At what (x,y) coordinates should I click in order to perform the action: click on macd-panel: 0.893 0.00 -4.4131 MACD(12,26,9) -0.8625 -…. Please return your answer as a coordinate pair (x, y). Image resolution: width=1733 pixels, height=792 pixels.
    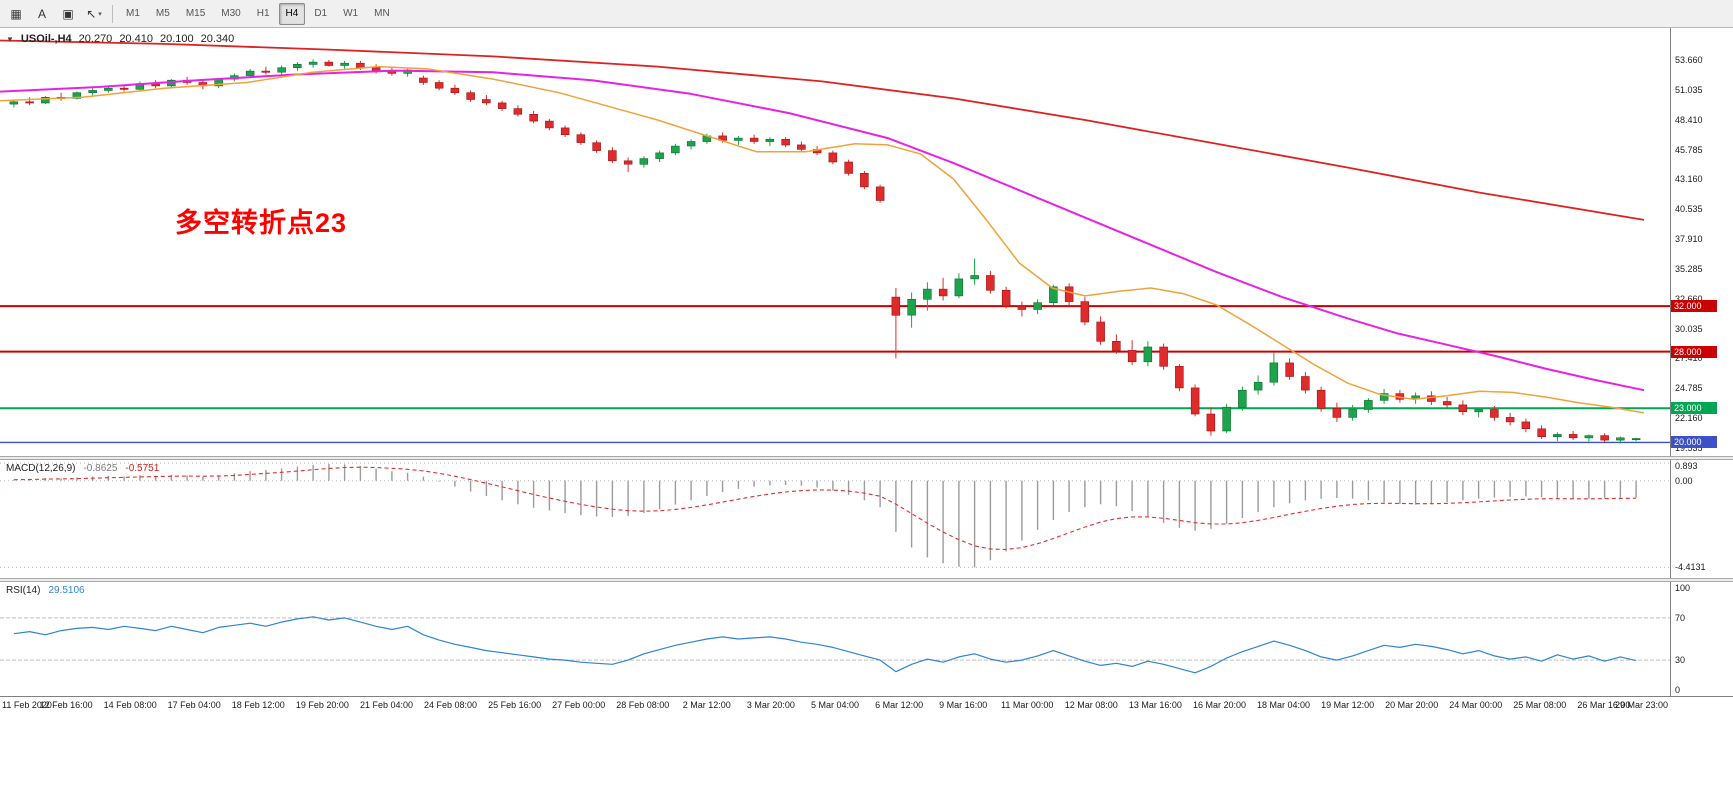
    Looking at the image, I should click on (866, 519).